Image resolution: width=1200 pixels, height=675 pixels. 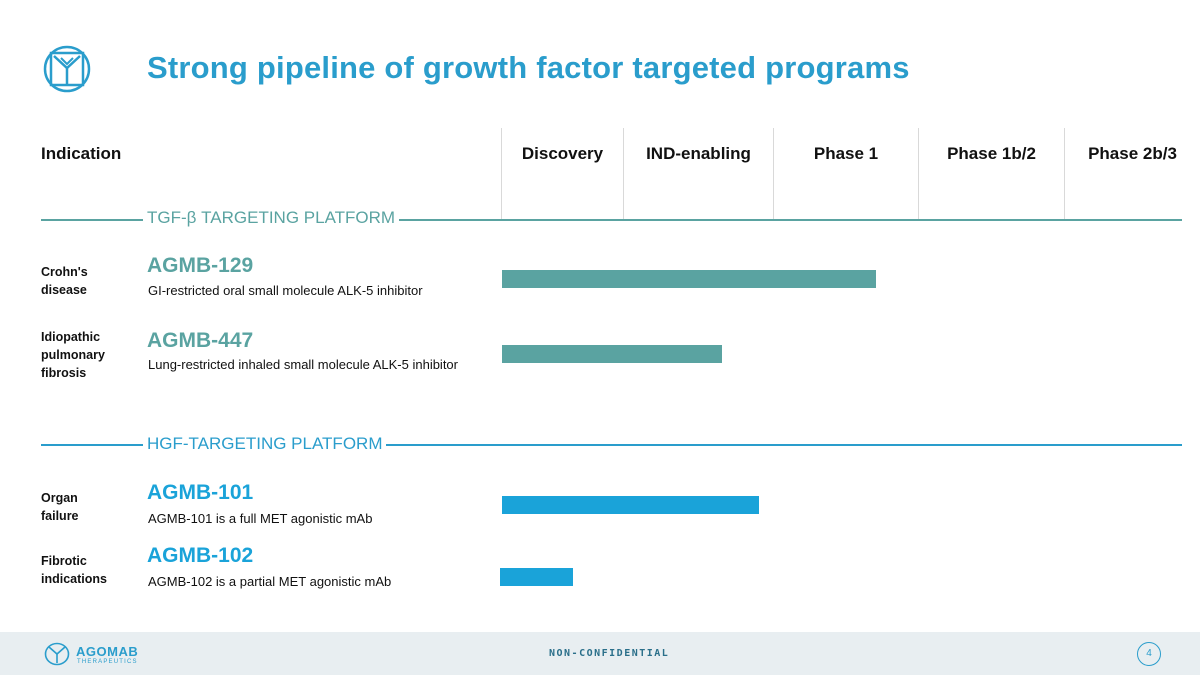 What do you see at coordinates (1132, 153) in the screenshot?
I see `phase-header: Phase 2b/3` at bounding box center [1132, 153].